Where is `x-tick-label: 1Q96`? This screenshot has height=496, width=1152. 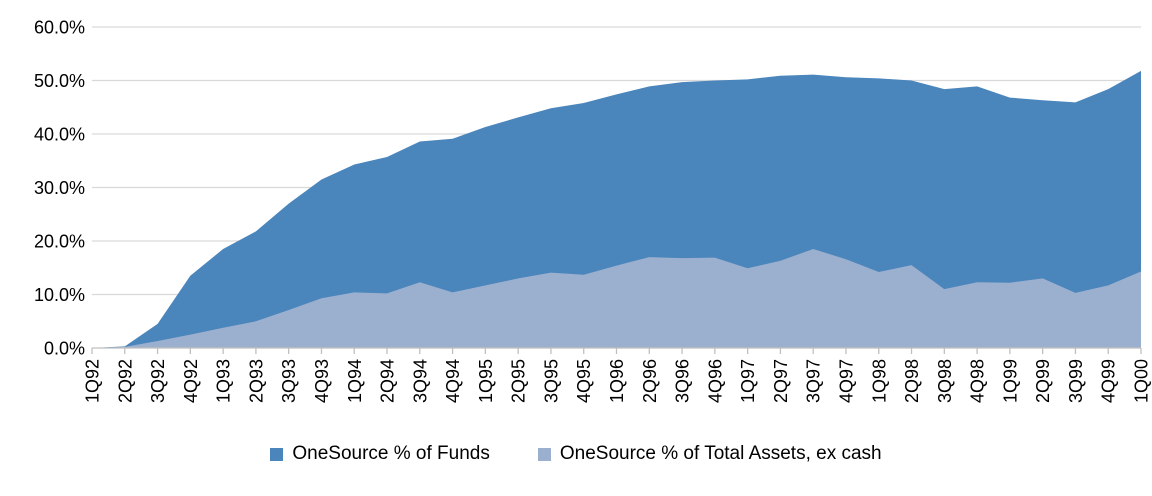
x-tick-label: 1Q96 is located at coordinates (617, 381).